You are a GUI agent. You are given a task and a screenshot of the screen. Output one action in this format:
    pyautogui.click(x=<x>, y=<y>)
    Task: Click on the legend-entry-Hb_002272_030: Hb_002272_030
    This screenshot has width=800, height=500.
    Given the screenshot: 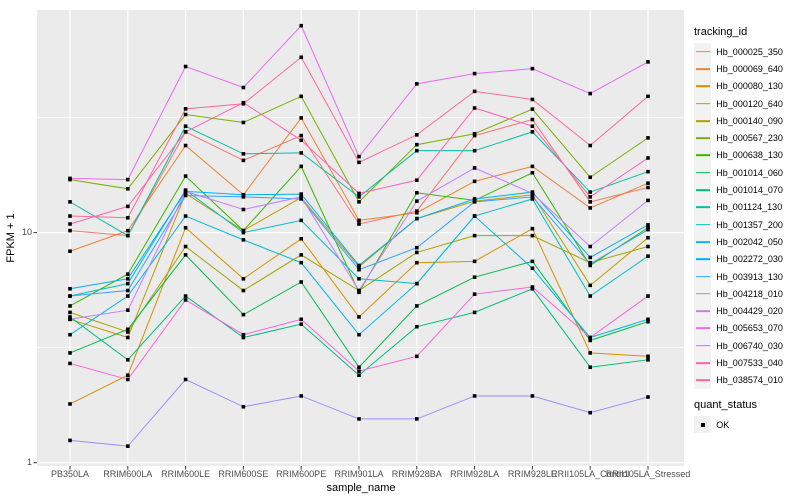 What is the action you would take?
    pyautogui.click(x=747, y=259)
    